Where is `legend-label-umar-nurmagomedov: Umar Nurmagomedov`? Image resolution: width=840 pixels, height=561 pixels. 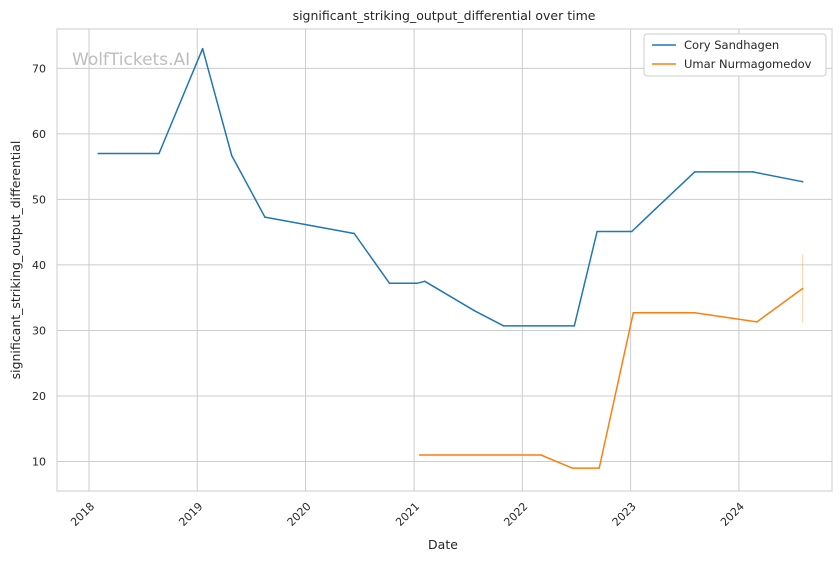
legend-label-umar-nurmagomedov: Umar Nurmagomedov is located at coordinates (748, 64).